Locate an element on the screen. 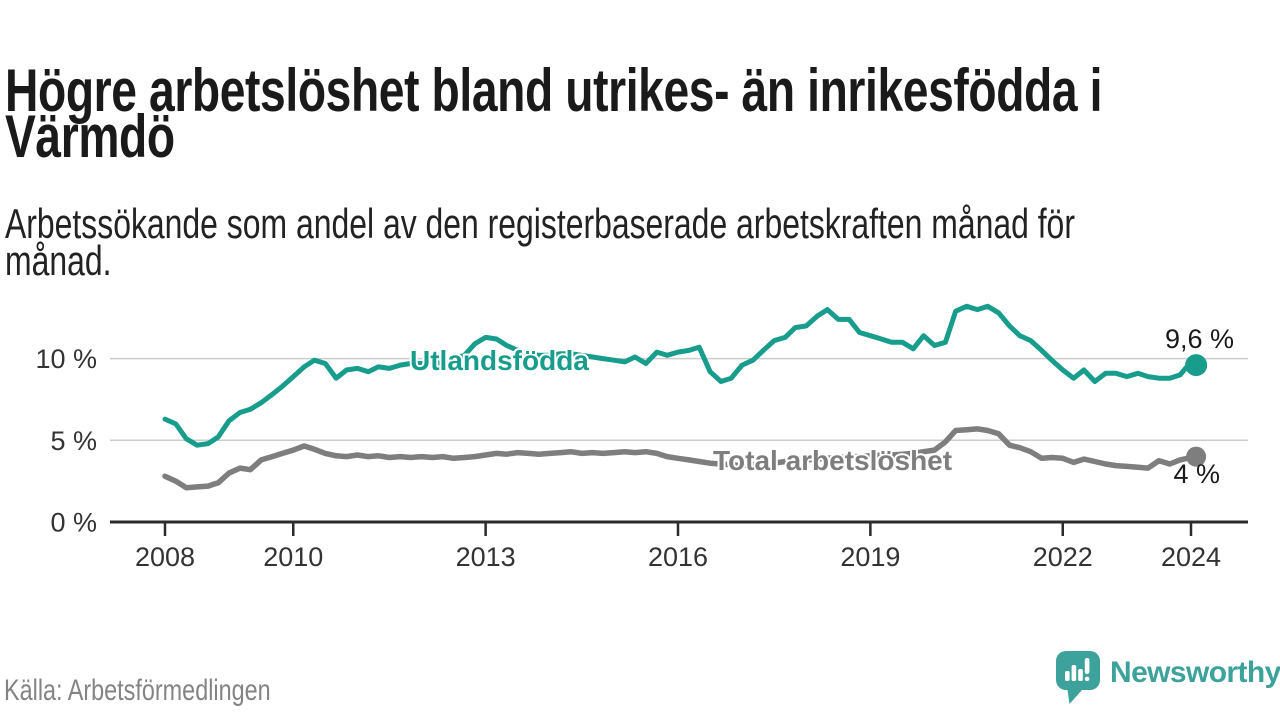 This screenshot has width=1280, height=720. x-tick-label: 2022 is located at coordinates (1063, 557).